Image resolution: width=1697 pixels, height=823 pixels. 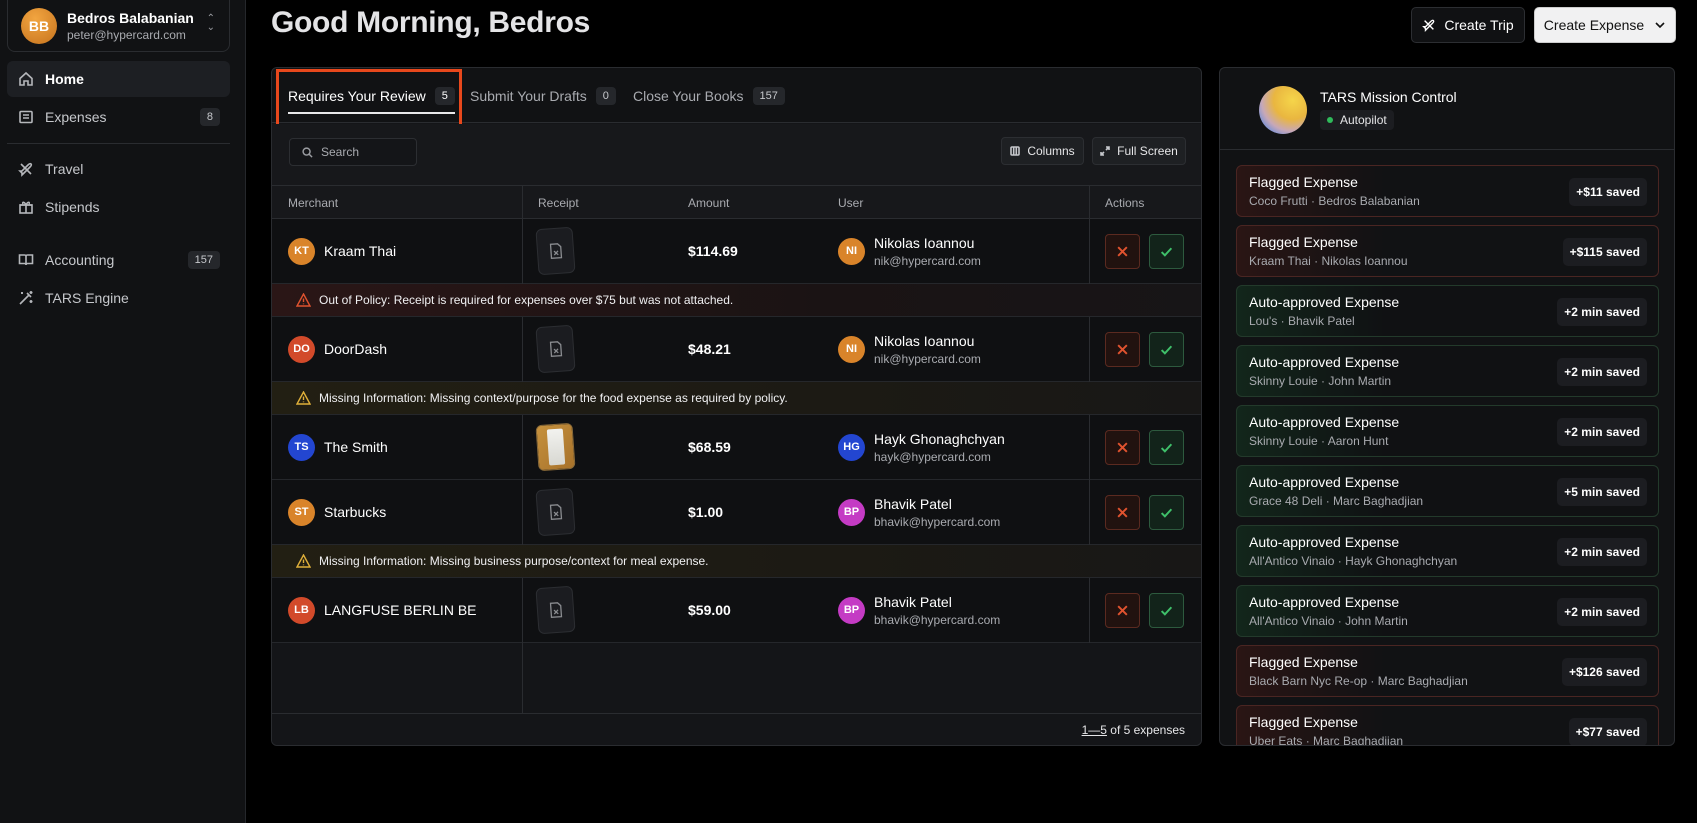 What do you see at coordinates (87, 298) in the screenshot?
I see `sidebar-item-label: TARS Engine` at bounding box center [87, 298].